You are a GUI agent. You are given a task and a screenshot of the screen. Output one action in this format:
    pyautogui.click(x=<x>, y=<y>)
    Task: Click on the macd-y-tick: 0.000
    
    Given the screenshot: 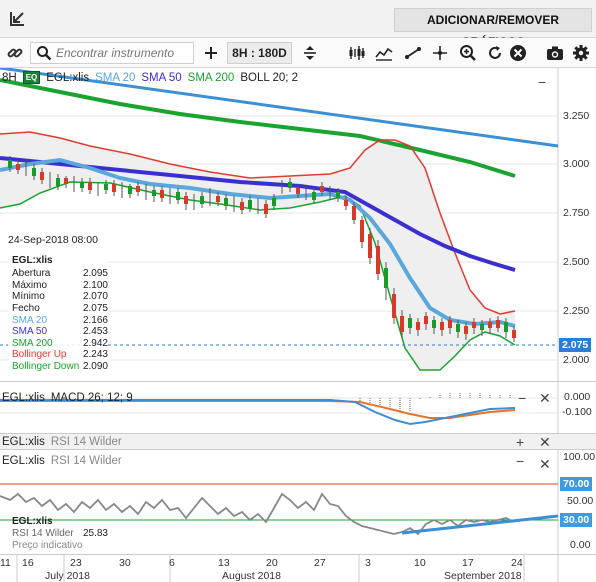 What is the action you would take?
    pyautogui.click(x=577, y=397)
    